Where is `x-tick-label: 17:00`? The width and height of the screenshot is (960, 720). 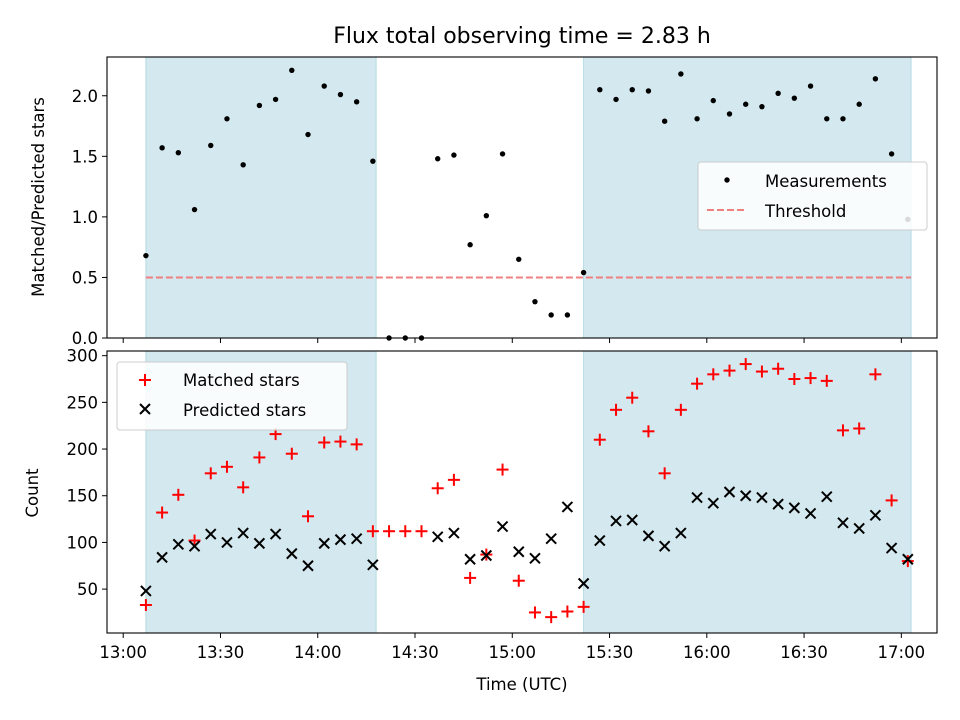 x-tick-label: 17:00 is located at coordinates (902, 652).